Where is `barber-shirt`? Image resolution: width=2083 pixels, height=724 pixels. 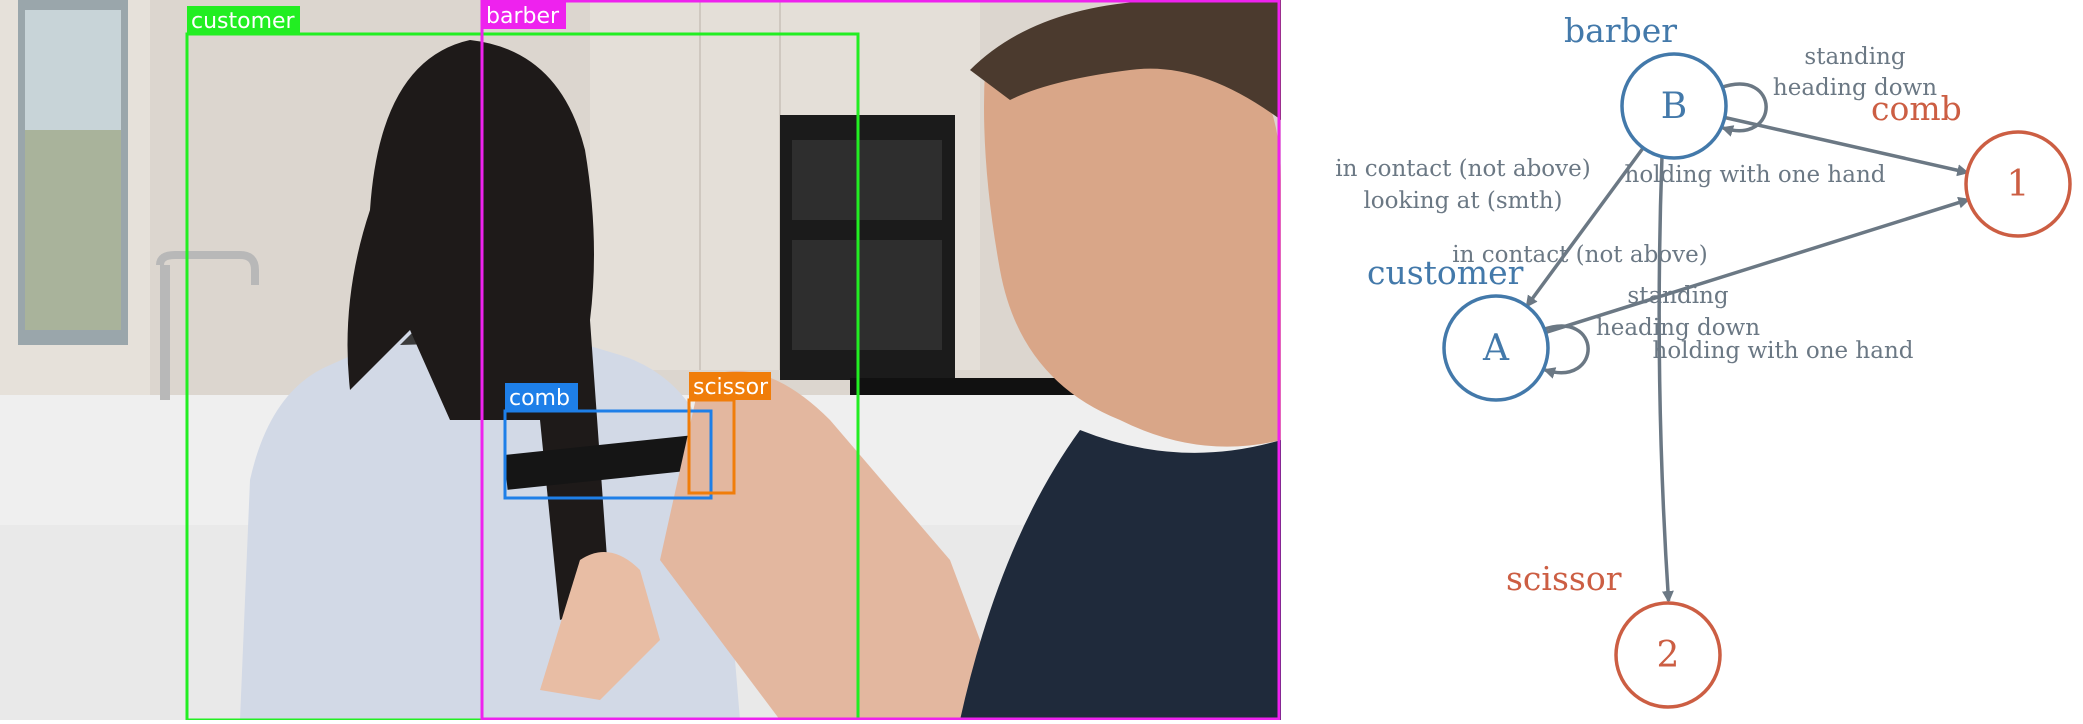 barber-shirt is located at coordinates (1120, 575).